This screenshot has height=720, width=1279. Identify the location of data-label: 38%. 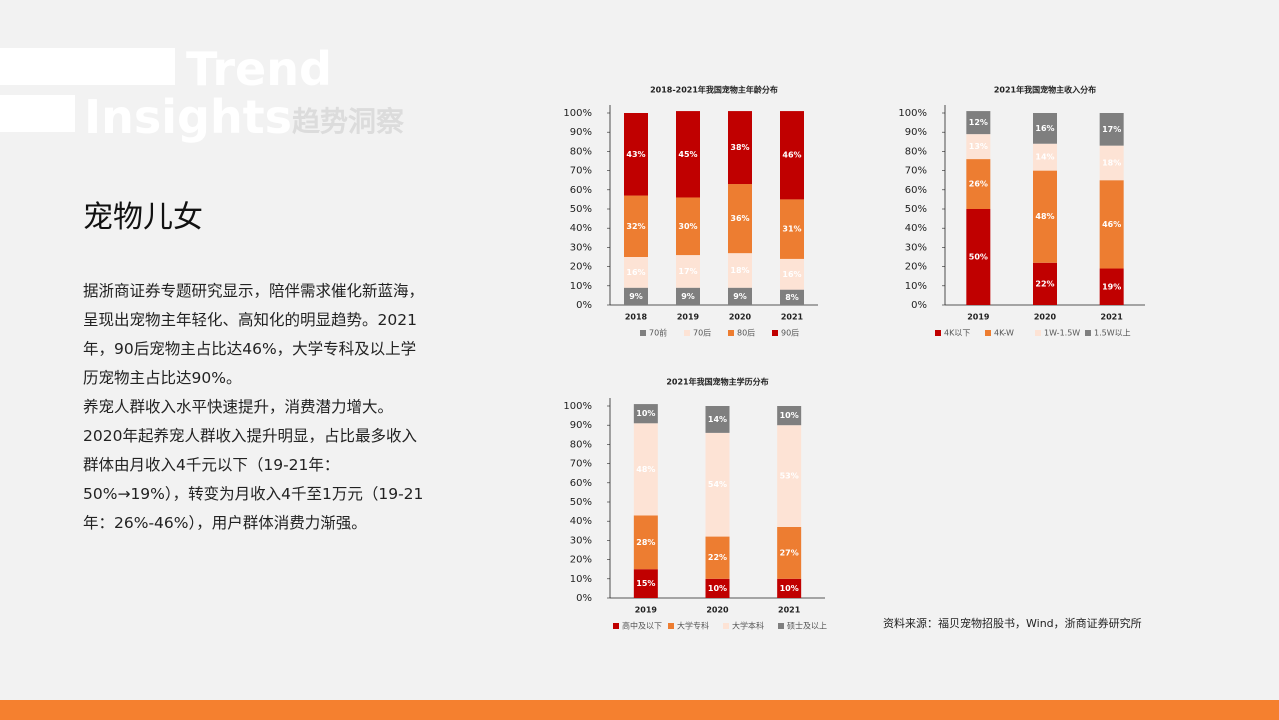
(739, 147).